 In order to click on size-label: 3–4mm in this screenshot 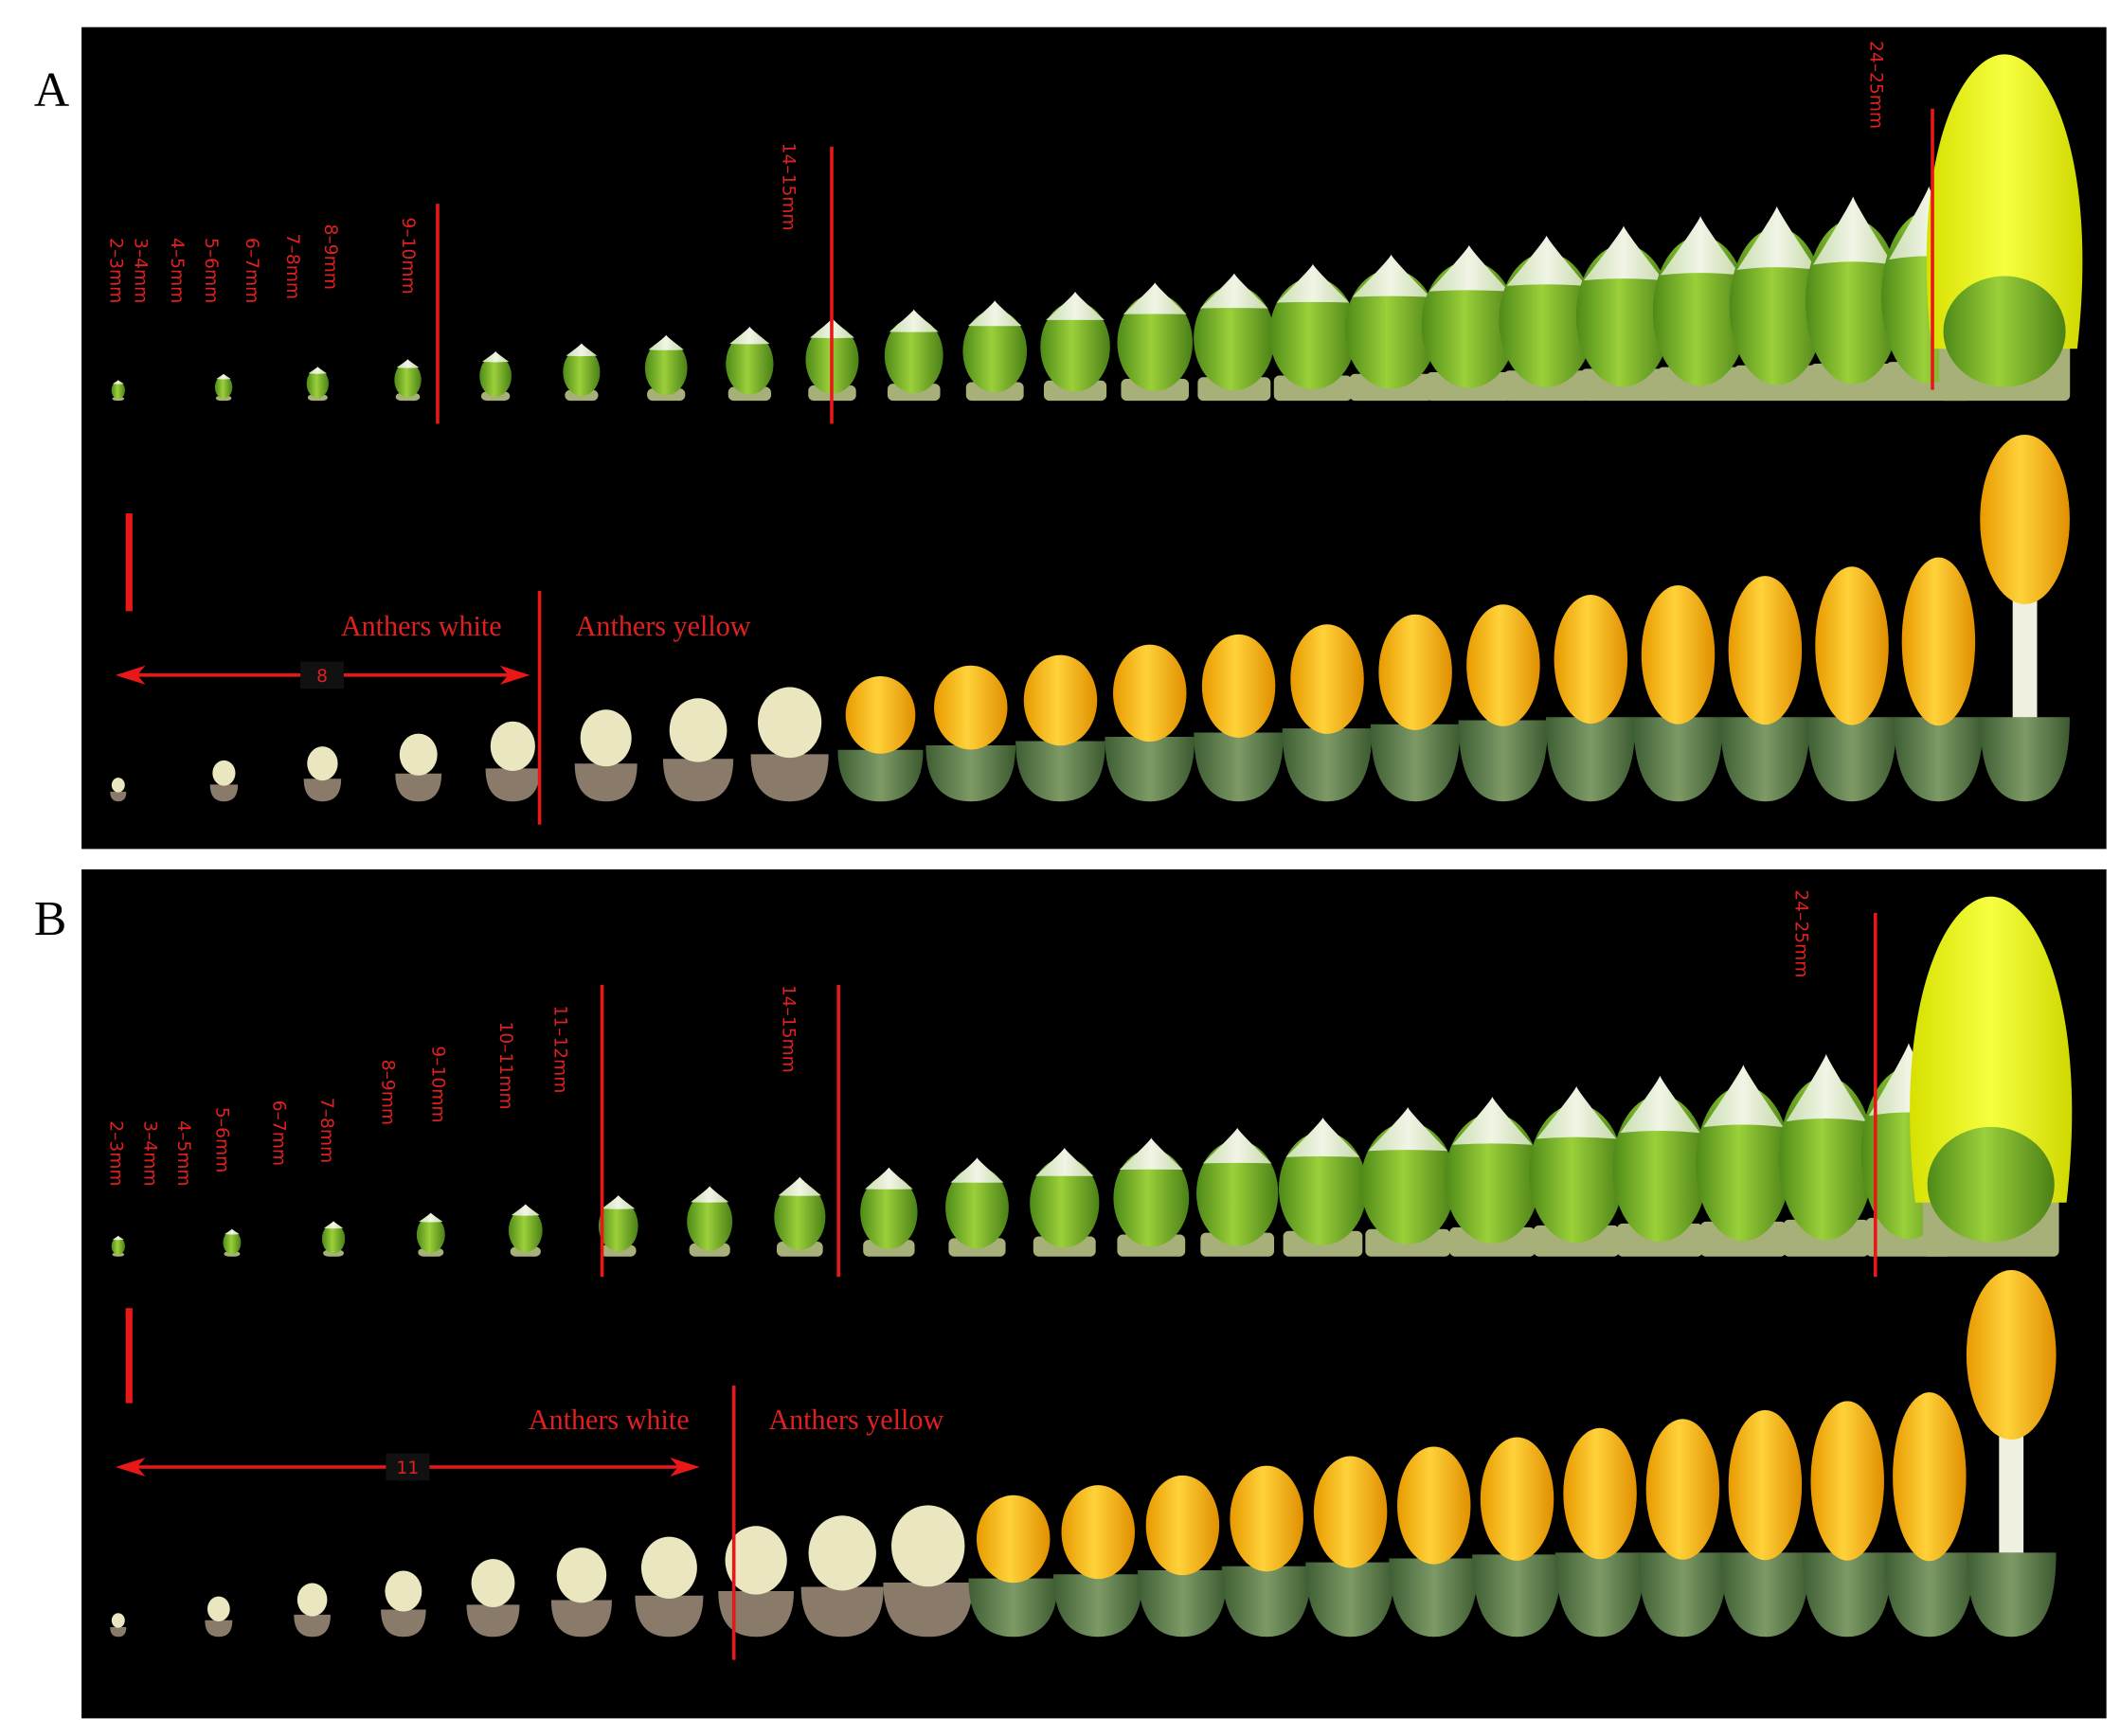, I will do `click(149, 1153)`.